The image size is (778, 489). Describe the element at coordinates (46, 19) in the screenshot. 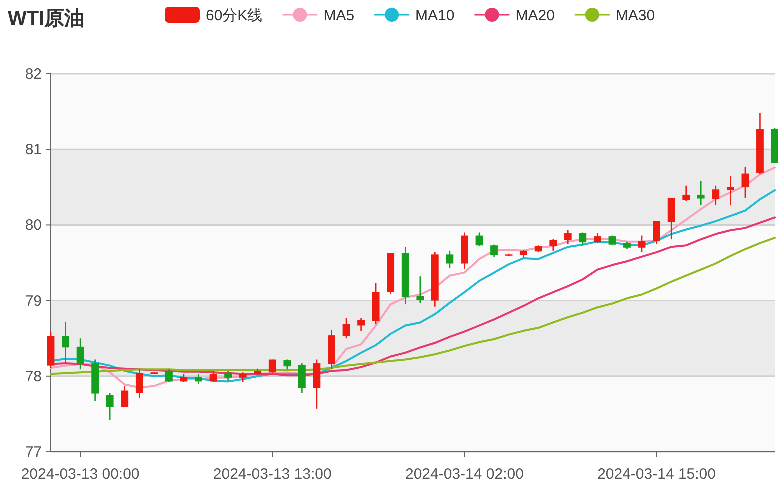

I see `chart-title: WTI原油` at that location.